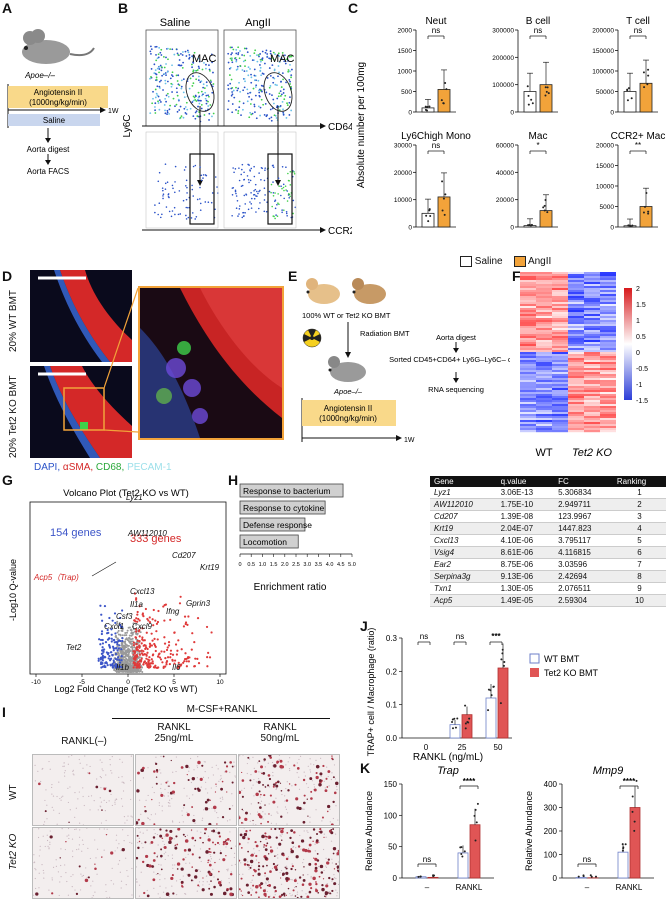  What do you see at coordinates (13, 851) in the screenshot?
I see `i-row-ko: Tet2 KO` at bounding box center [13, 851].